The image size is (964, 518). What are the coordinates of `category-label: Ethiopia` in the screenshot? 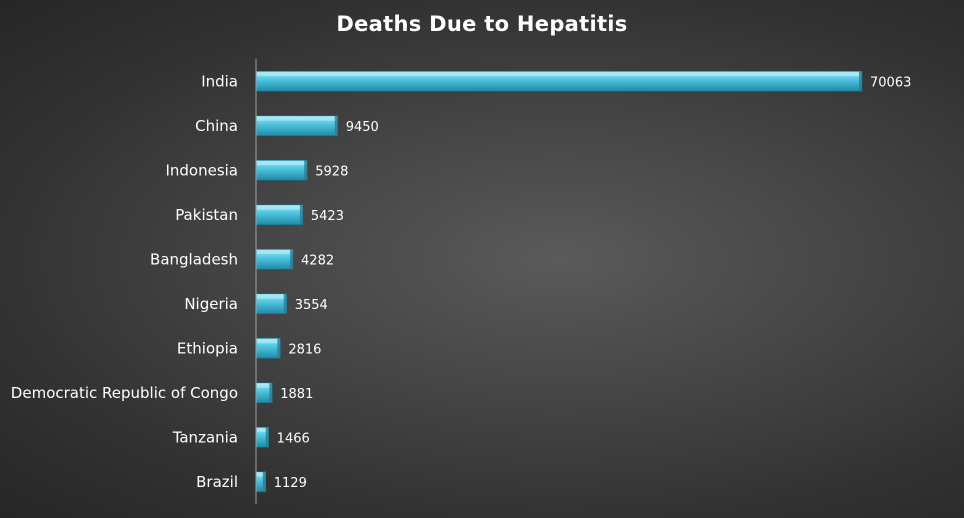 It's located at (207, 348).